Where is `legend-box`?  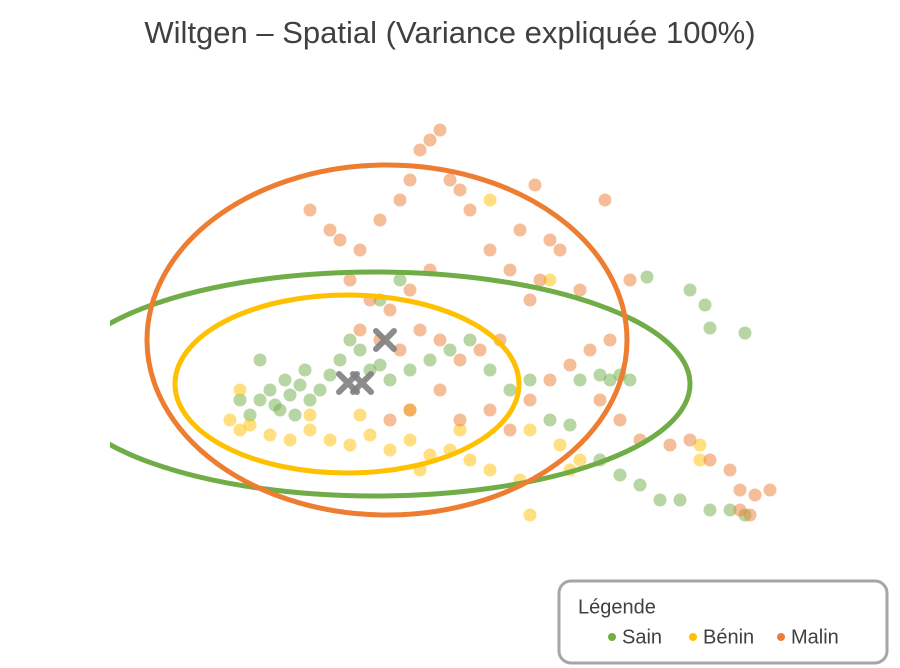
legend-box is located at coordinates (723, 622).